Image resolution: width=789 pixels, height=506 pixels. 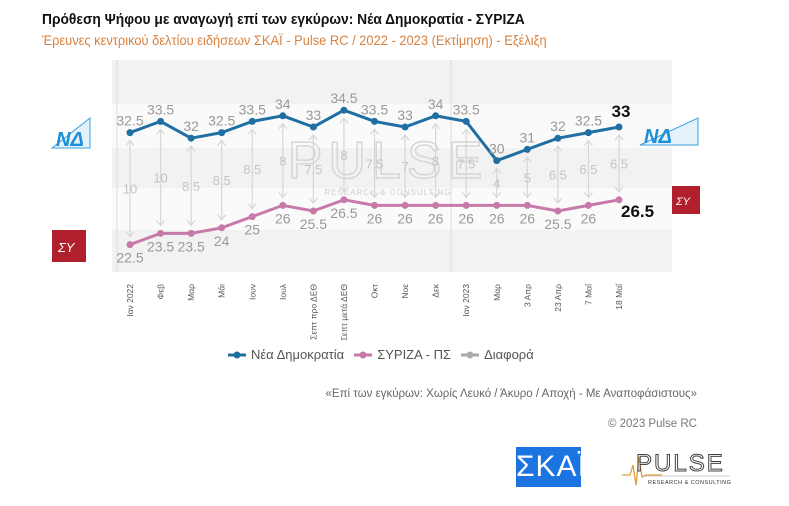 I want to click on x-tick-label: Σεπτ μετά ΔΕΘ, so click(x=344, y=312).